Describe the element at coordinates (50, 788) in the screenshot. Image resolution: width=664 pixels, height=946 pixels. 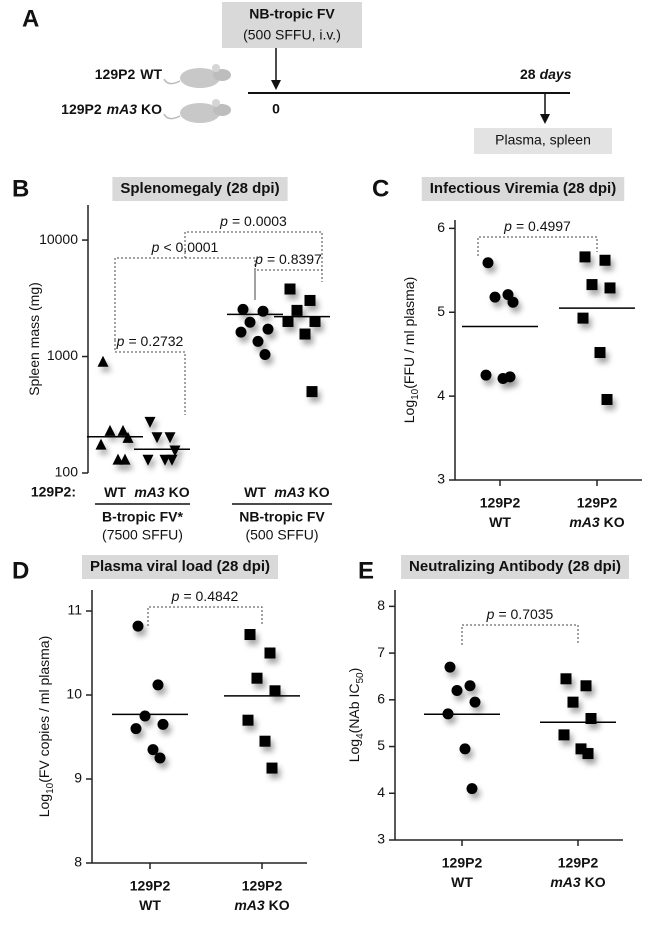
I see `text-part: 10` at that location.